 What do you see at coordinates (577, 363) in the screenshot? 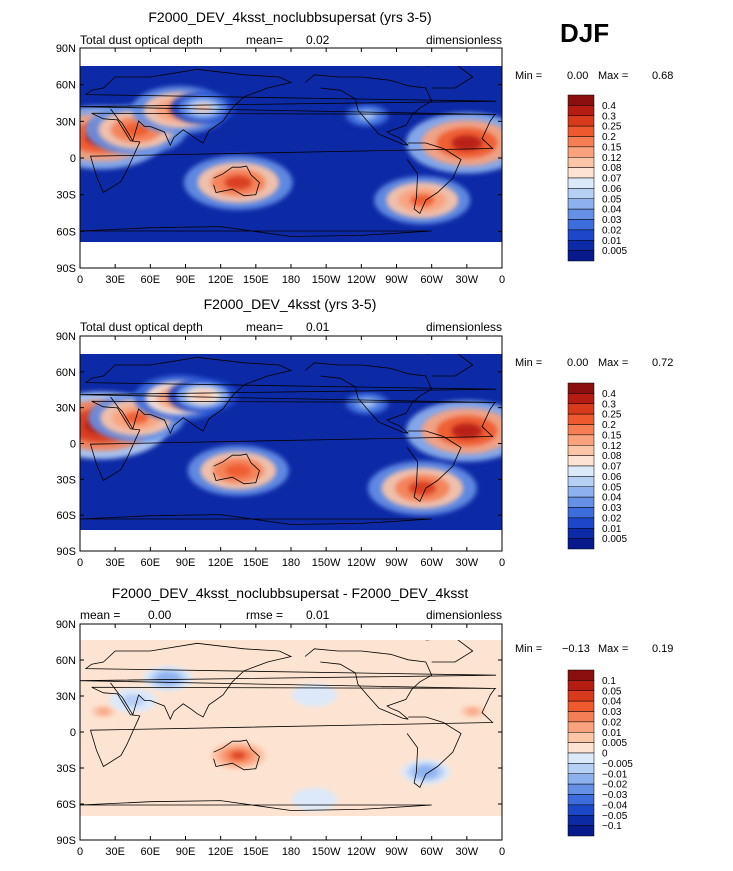
I see `min-value: 0.00` at bounding box center [577, 363].